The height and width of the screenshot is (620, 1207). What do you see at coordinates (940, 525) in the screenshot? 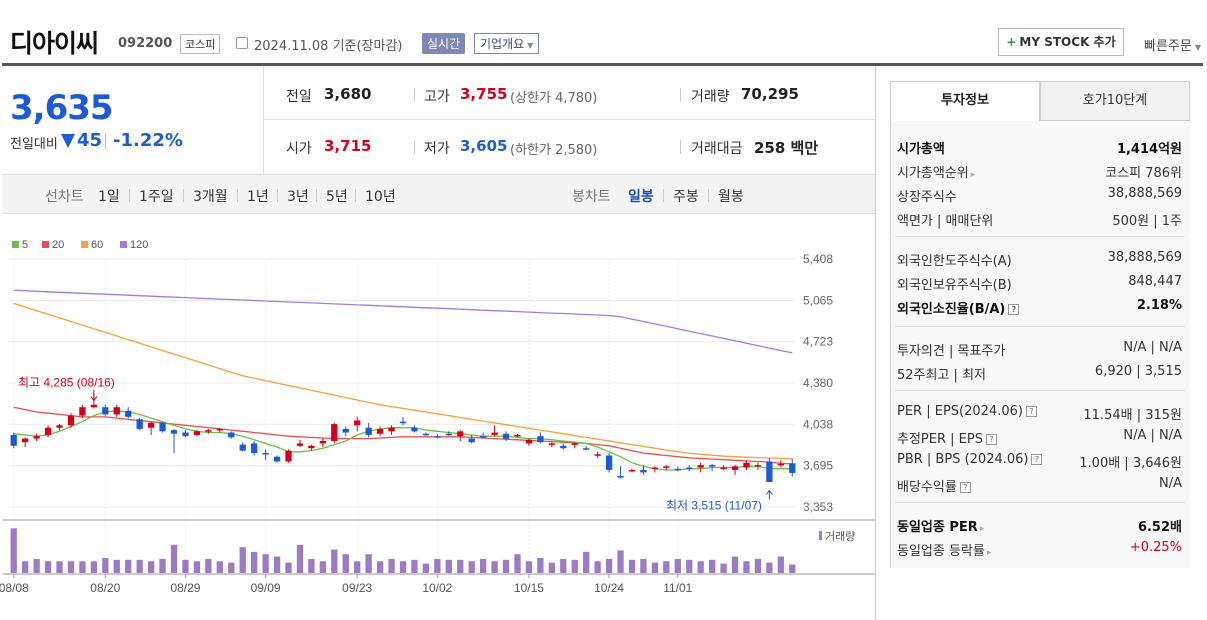
I see `info-label: 동일업종 PER ▸` at bounding box center [940, 525].